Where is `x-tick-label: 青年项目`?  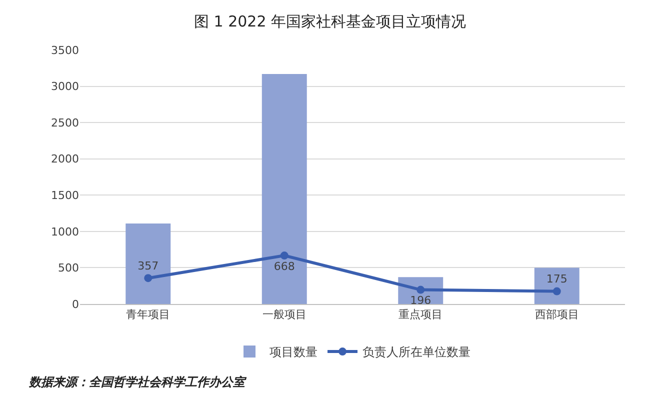 x-tick-label: 青年项目 is located at coordinates (148, 315).